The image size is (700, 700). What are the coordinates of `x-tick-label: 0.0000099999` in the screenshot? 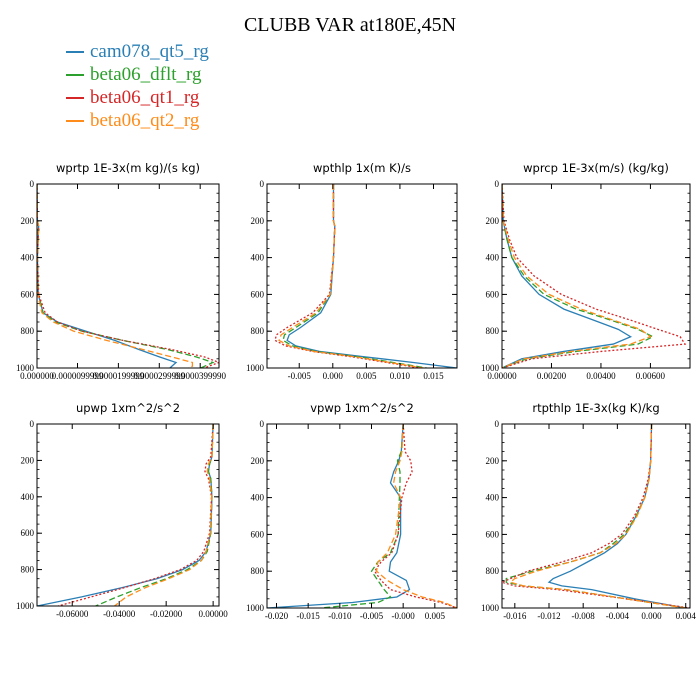 It's located at (78, 376).